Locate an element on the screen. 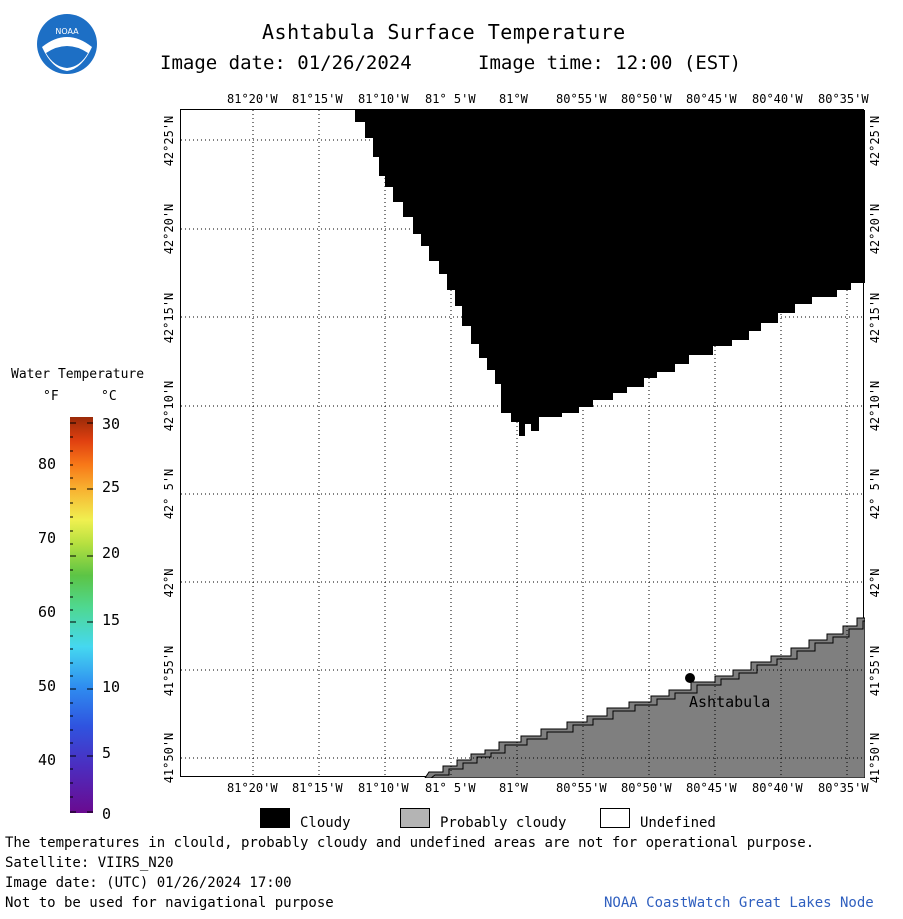  colorbar is located at coordinates (81, 615).